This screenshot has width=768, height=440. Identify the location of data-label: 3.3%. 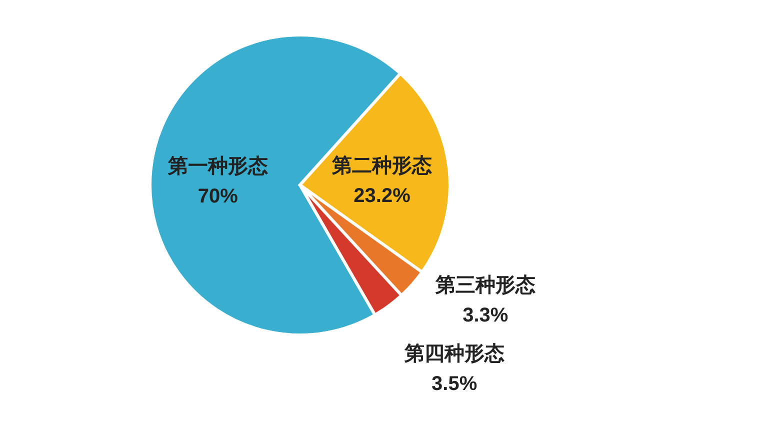
(485, 315).